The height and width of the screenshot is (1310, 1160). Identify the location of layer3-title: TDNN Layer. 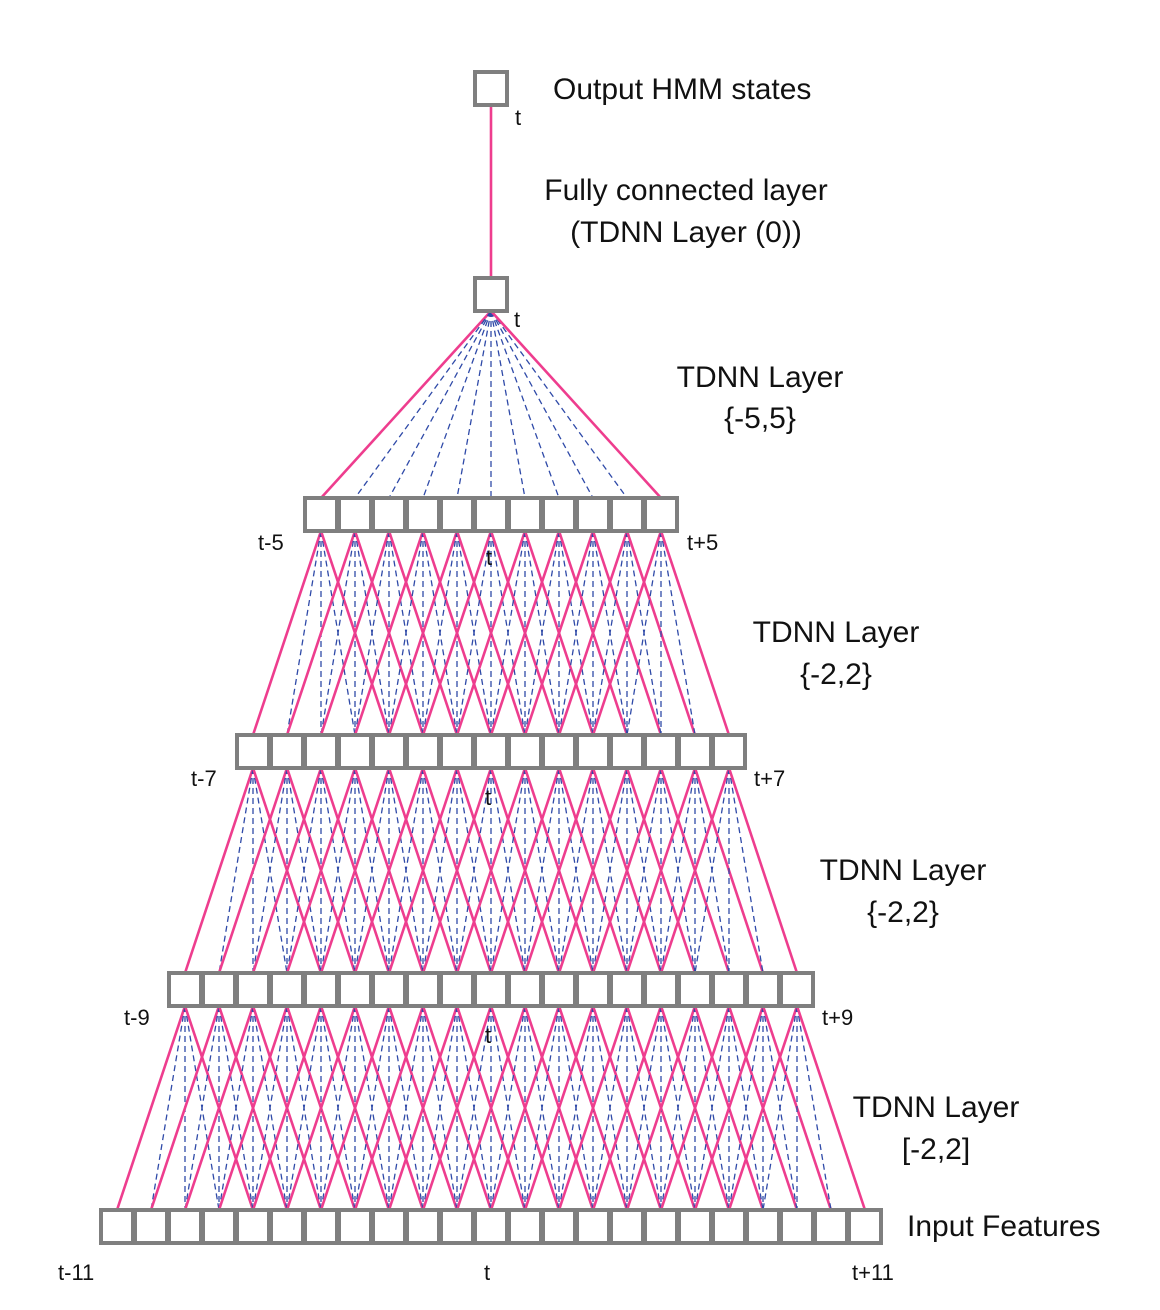
(903, 870).